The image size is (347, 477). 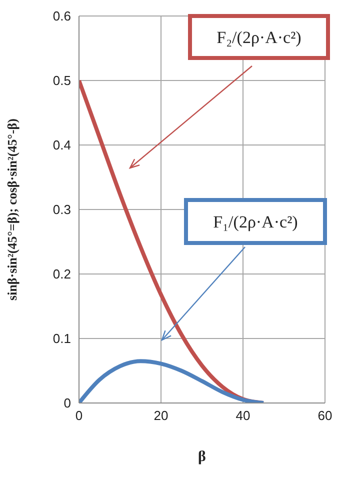 What do you see at coordinates (61, 338) in the screenshot?
I see `y-tick-label: 0.1` at bounding box center [61, 338].